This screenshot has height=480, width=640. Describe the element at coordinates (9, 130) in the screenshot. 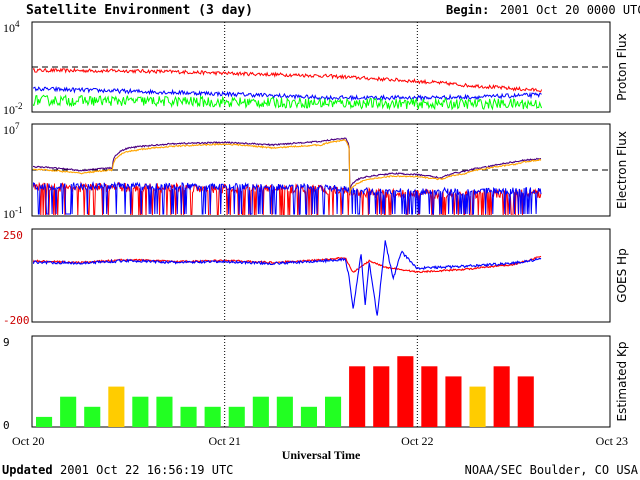

I see `panel-1-ytick-0-base: 10` at that location.